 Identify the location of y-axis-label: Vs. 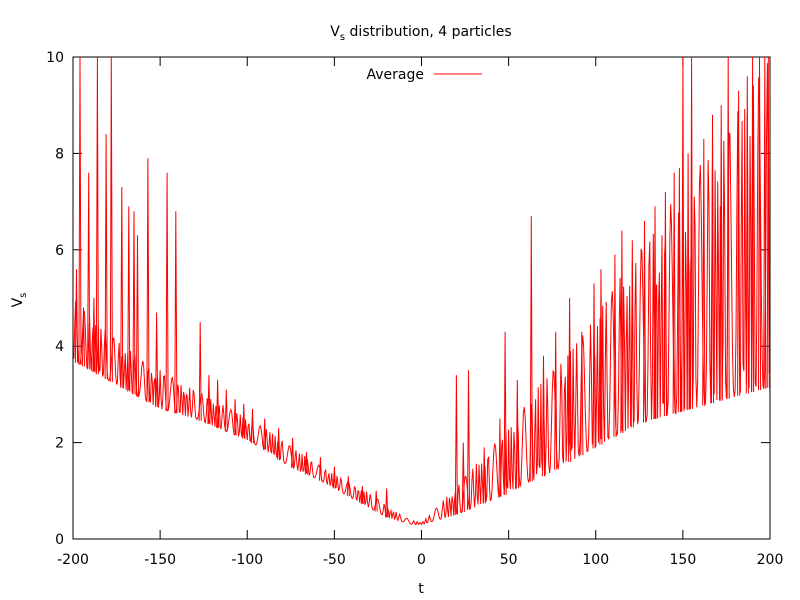
(19, 300).